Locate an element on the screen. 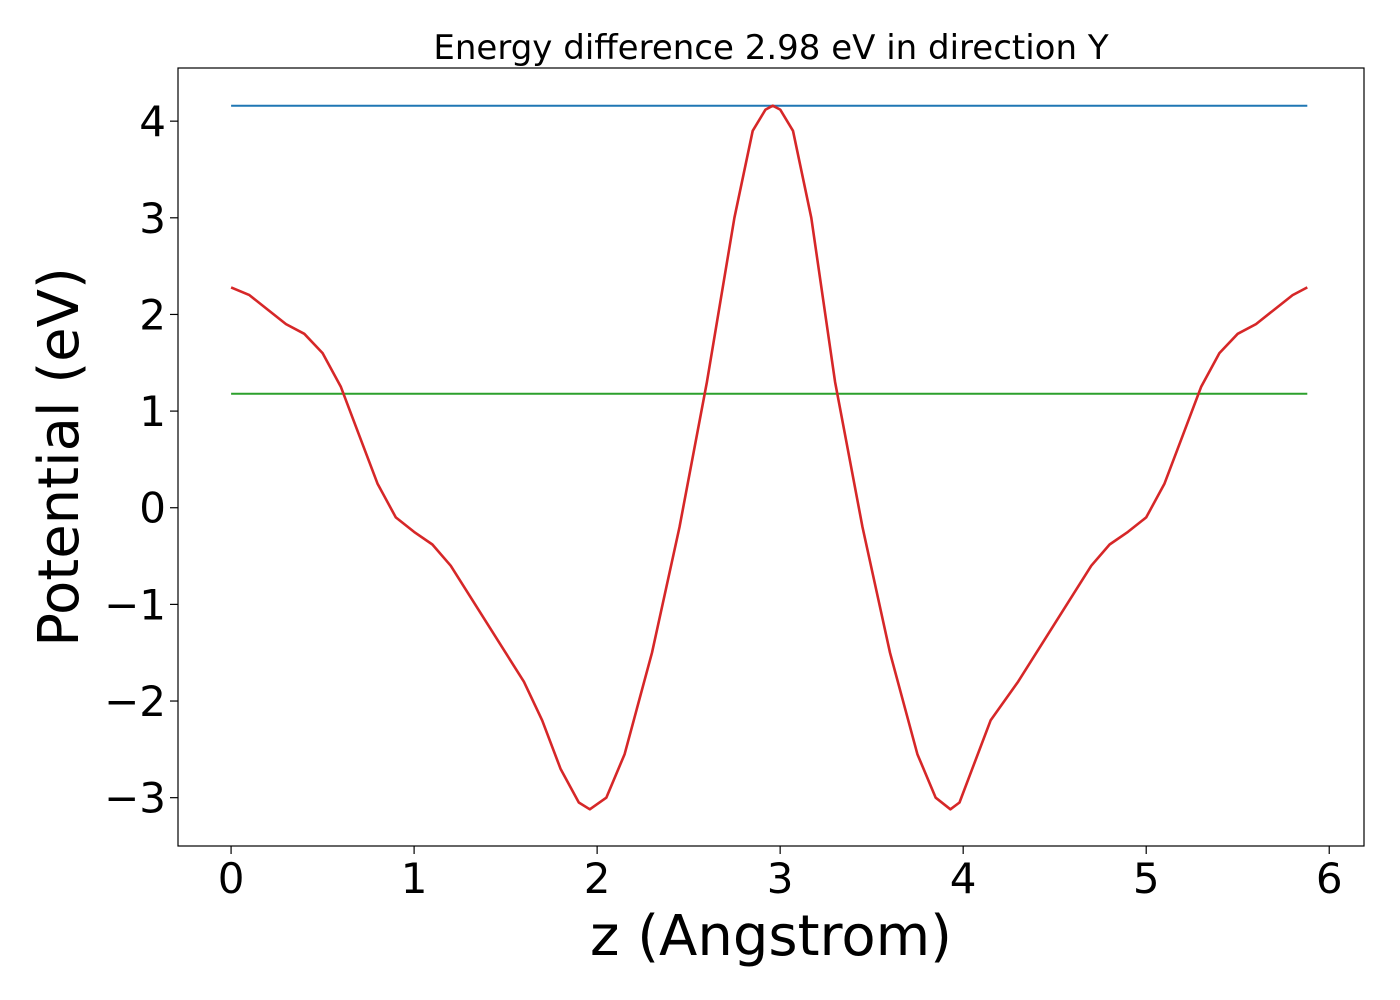  y-axis-label: Potential (eV) is located at coordinates (59, 457).